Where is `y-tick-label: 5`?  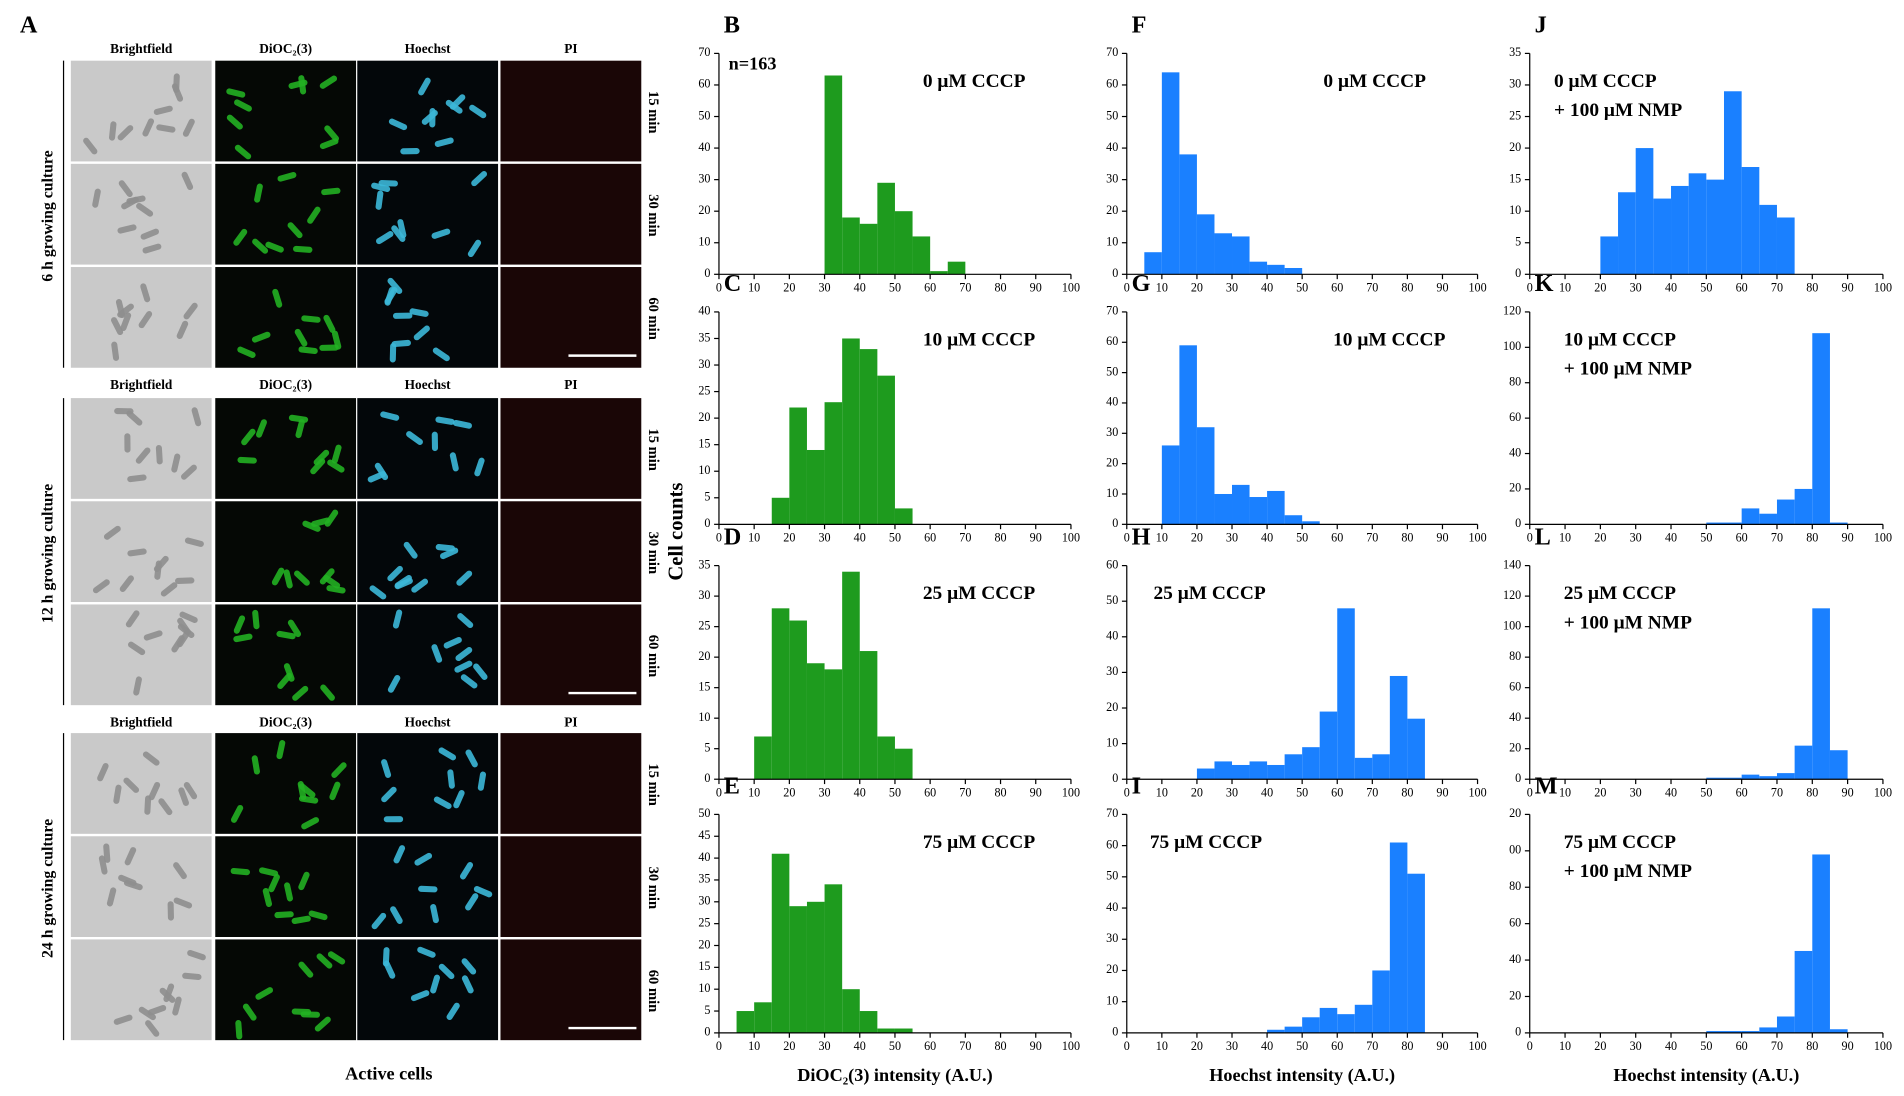 y-tick-label: 5 is located at coordinates (707, 497).